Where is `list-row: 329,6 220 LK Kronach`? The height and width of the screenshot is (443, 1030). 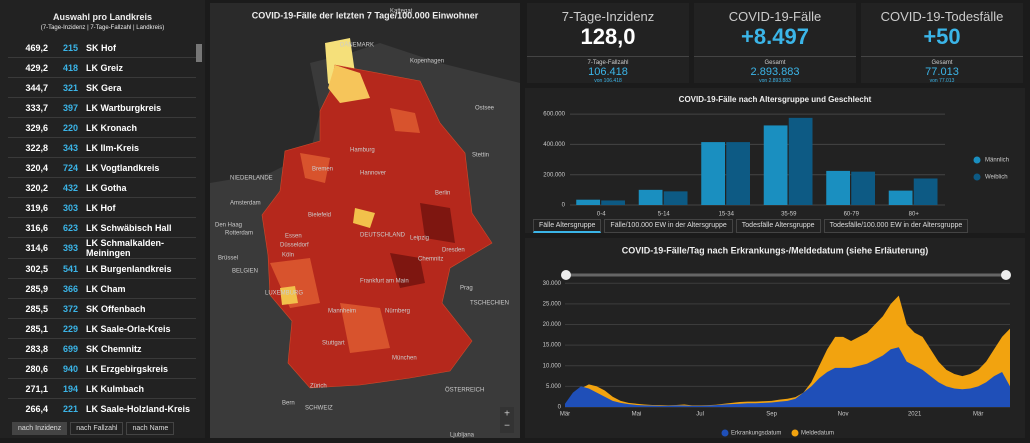 list-row: 329,6 220 LK Kronach is located at coordinates (102, 128).